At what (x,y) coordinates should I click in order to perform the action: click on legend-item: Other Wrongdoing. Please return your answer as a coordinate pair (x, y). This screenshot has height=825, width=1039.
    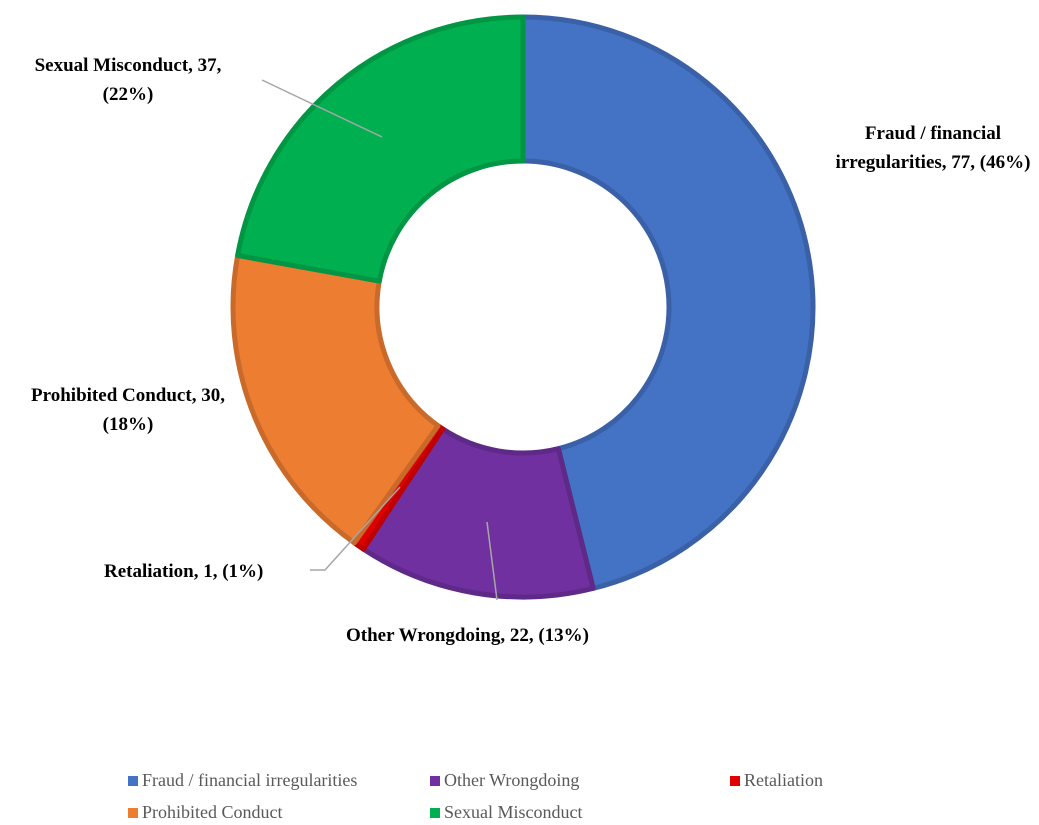
    Looking at the image, I should click on (504, 780).